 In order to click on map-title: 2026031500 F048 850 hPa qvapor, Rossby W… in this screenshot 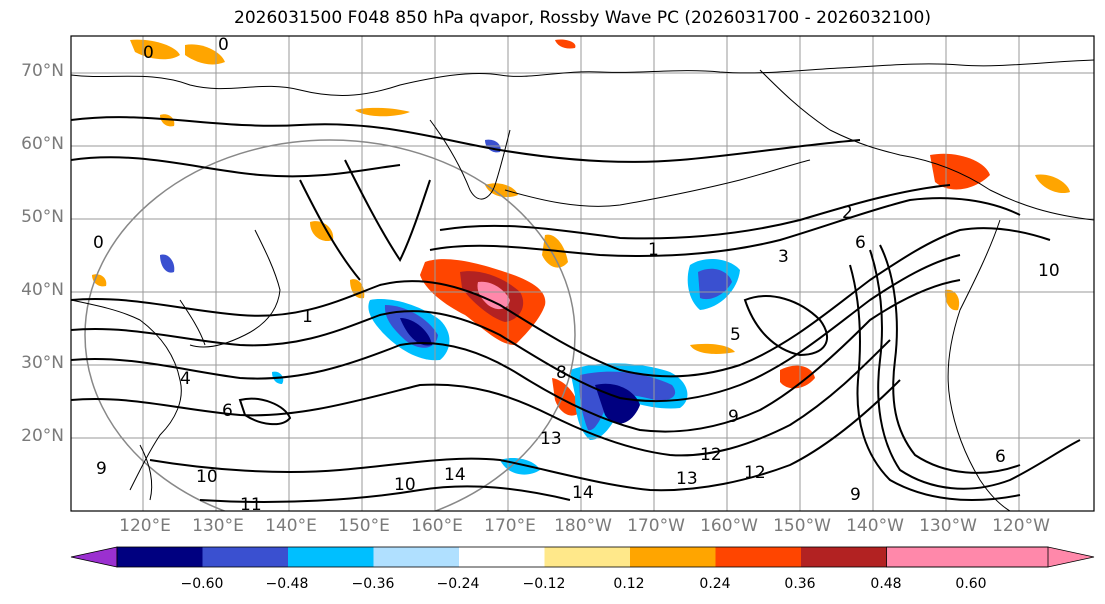, I will do `click(582, 18)`.